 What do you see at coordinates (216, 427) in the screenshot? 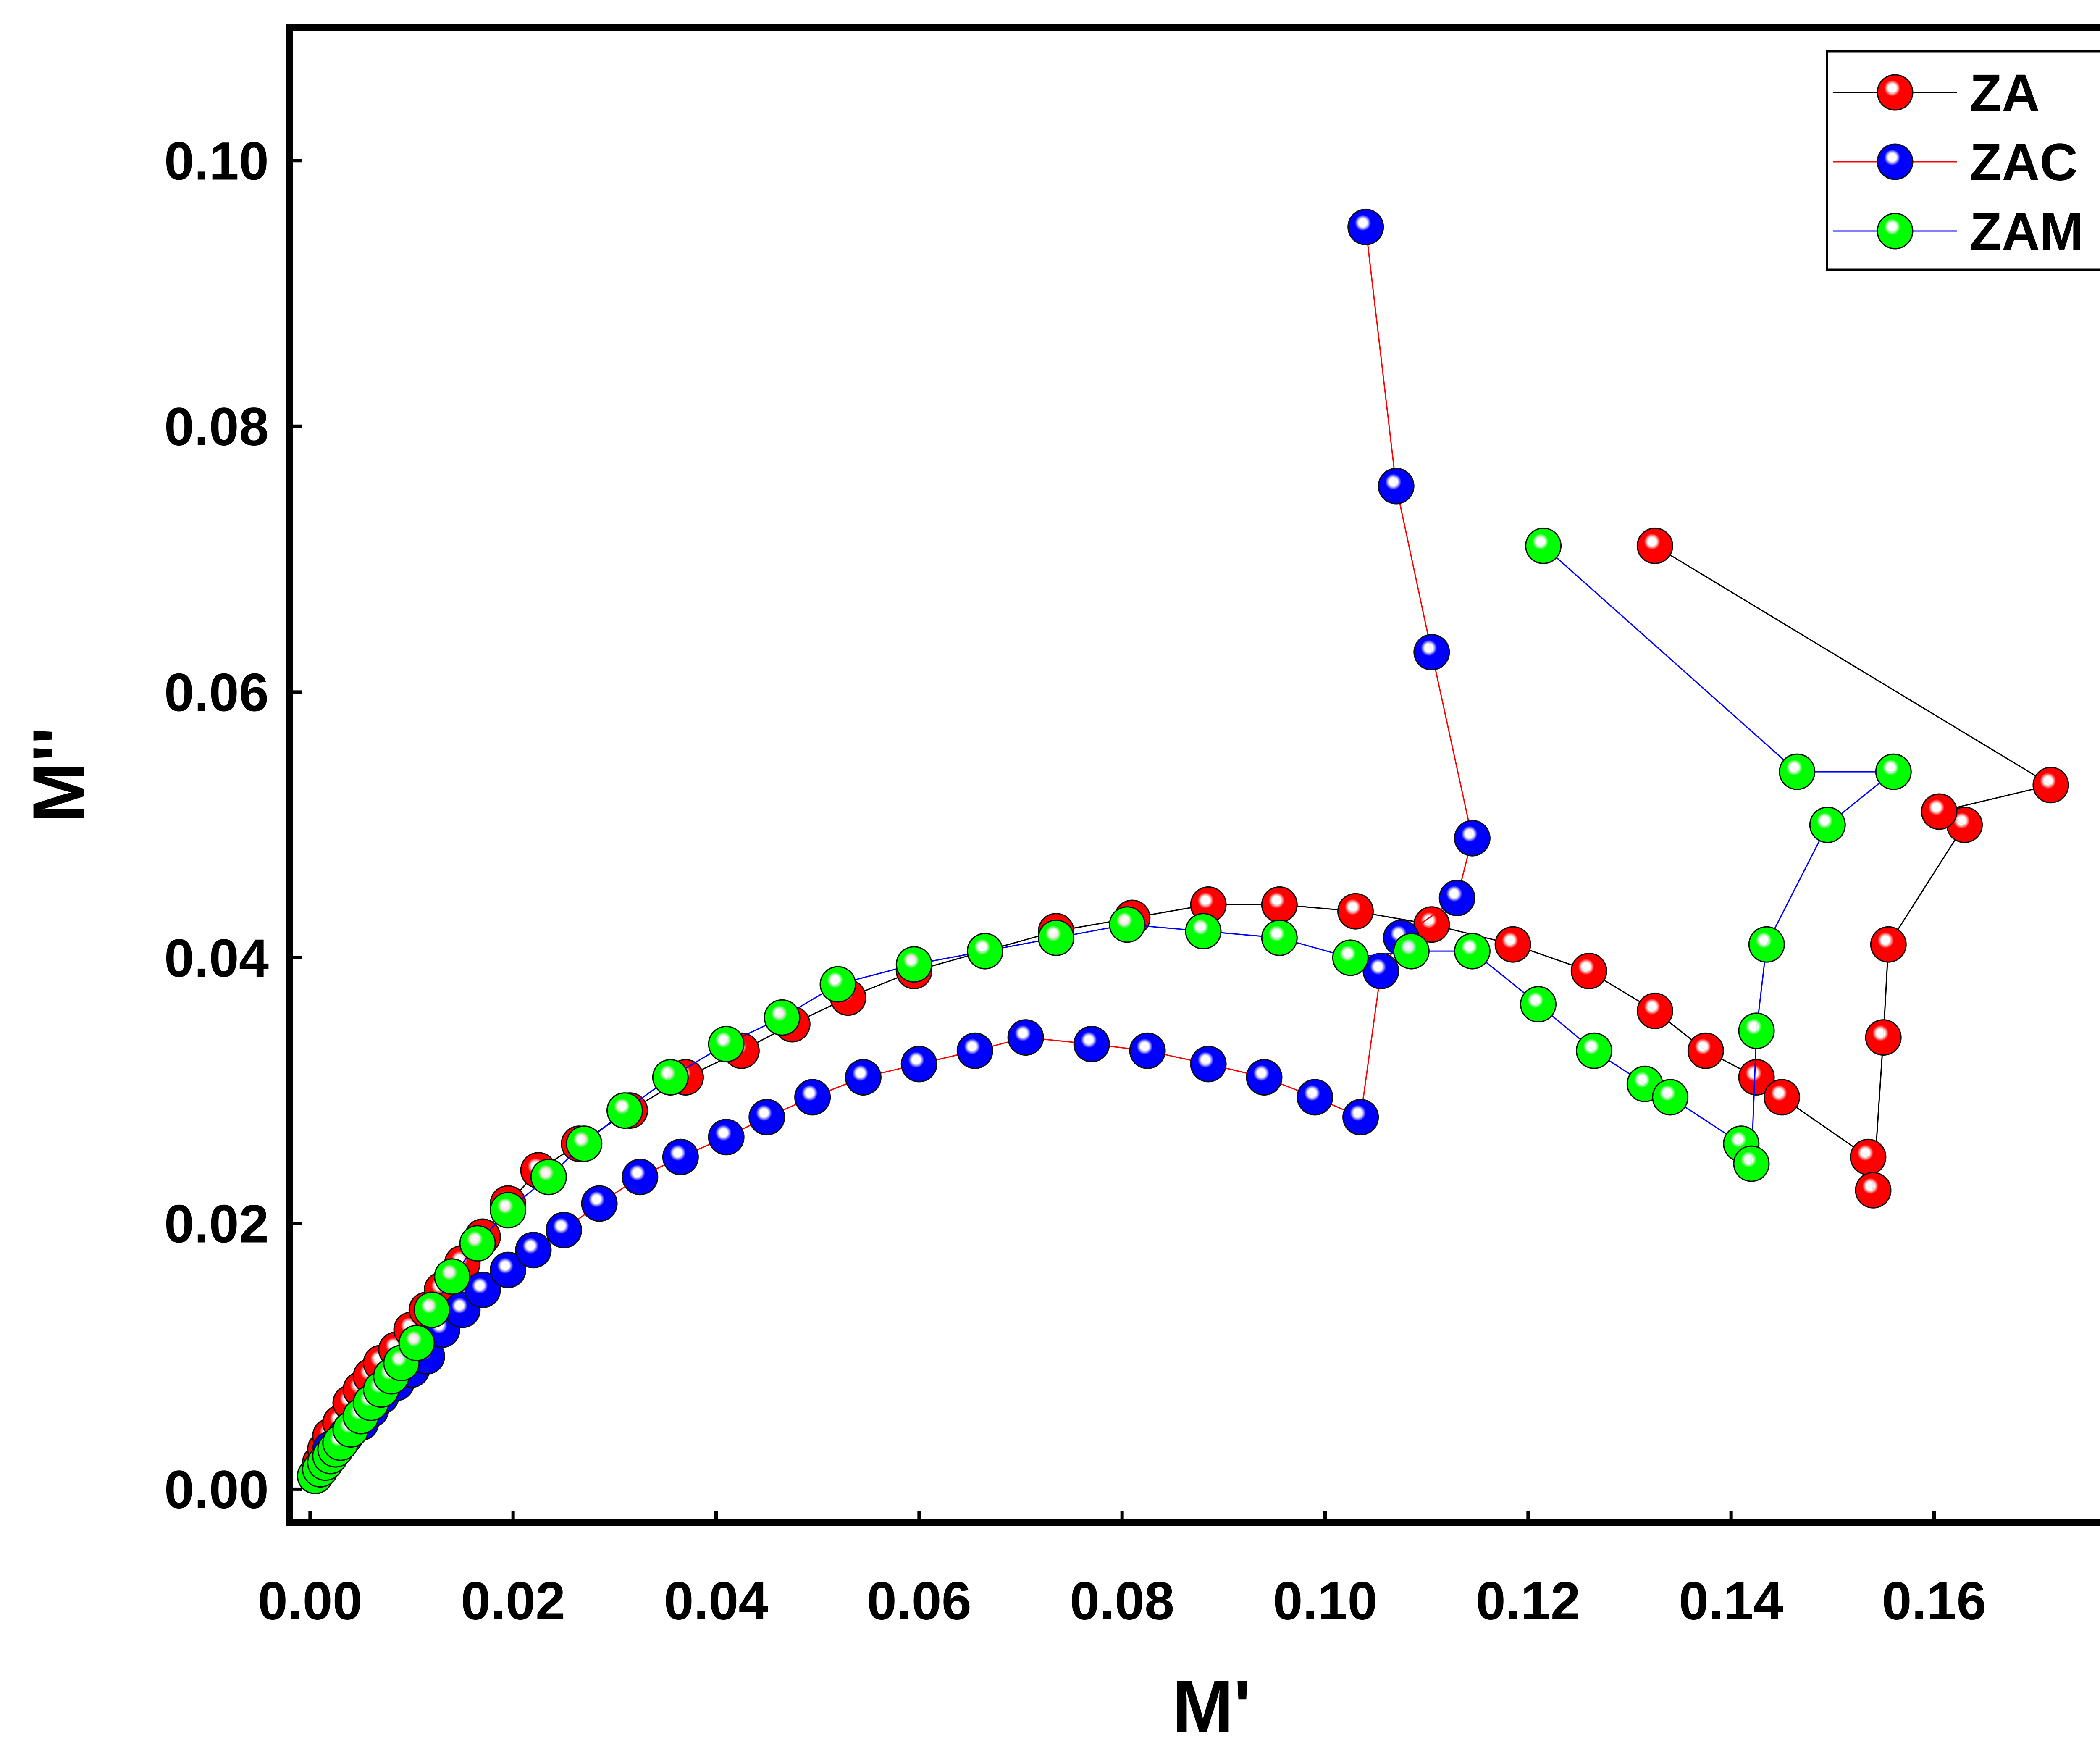
I see `y-tick-label: 0.08` at bounding box center [216, 427].